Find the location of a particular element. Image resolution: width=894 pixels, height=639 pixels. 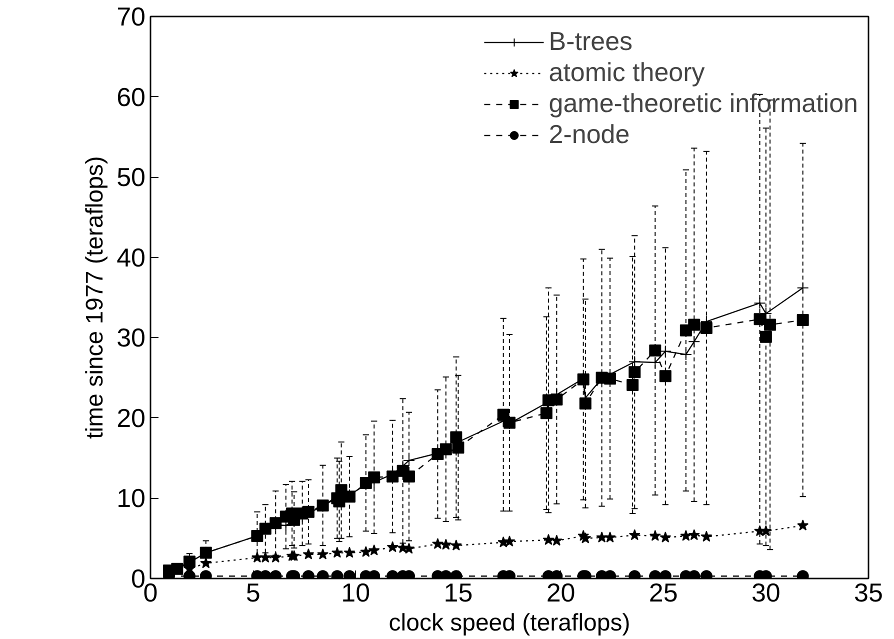

x-axis-title: clock speed (teraflops) is located at coordinates (509, 623).